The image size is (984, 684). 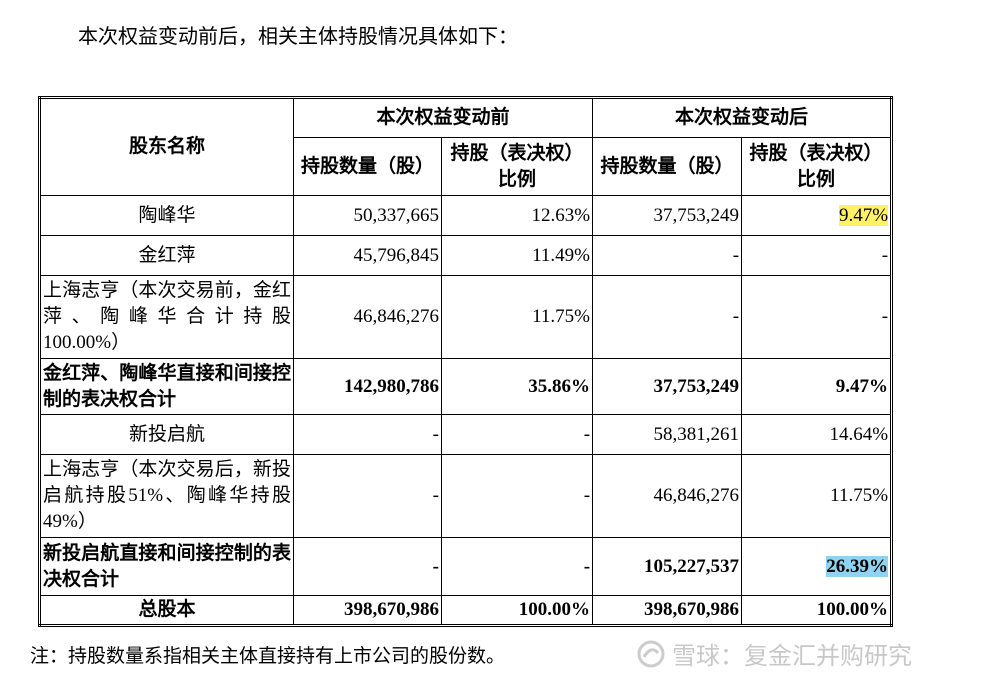 I want to click on cell-text: 35.86%, so click(x=559, y=386).